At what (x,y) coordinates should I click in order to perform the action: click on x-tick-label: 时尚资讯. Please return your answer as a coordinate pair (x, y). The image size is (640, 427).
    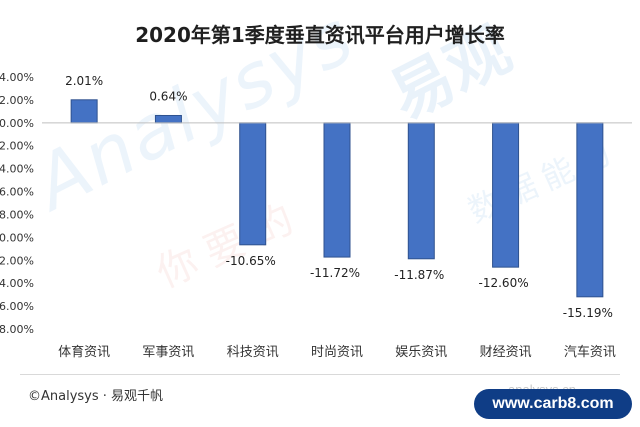
    Looking at the image, I should click on (337, 352).